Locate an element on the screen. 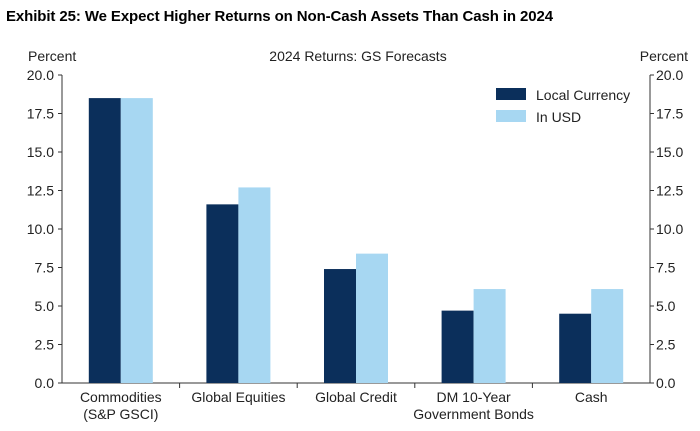  x-tick-label-line: DM 10-Year is located at coordinates (474, 397).